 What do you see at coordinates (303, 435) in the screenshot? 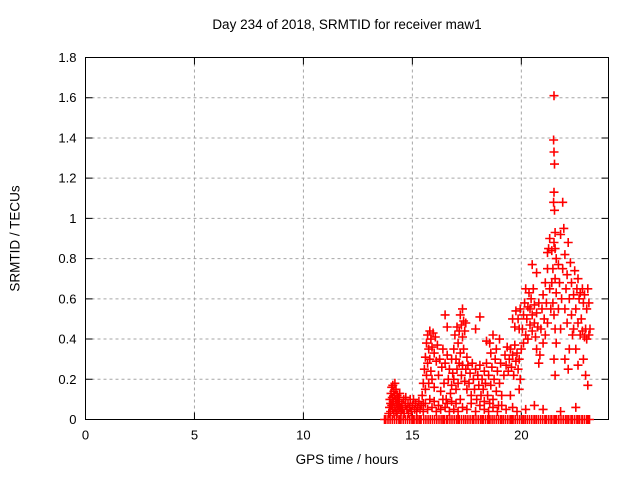
I see `x-tick-label: 10` at bounding box center [303, 435].